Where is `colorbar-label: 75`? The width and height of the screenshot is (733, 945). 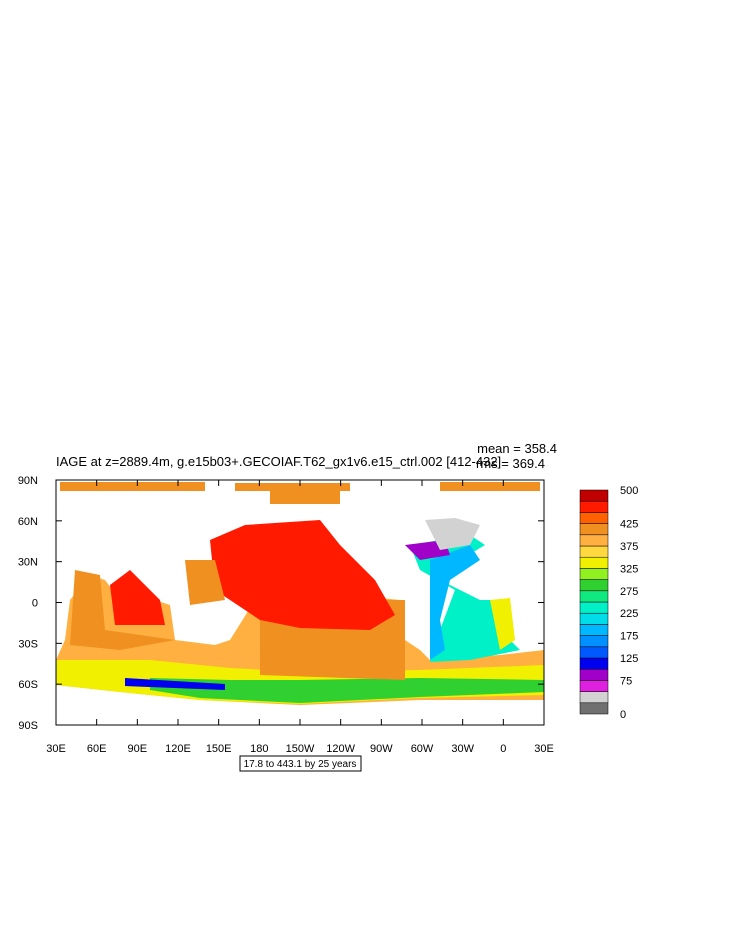 colorbar-label: 75 is located at coordinates (626, 681).